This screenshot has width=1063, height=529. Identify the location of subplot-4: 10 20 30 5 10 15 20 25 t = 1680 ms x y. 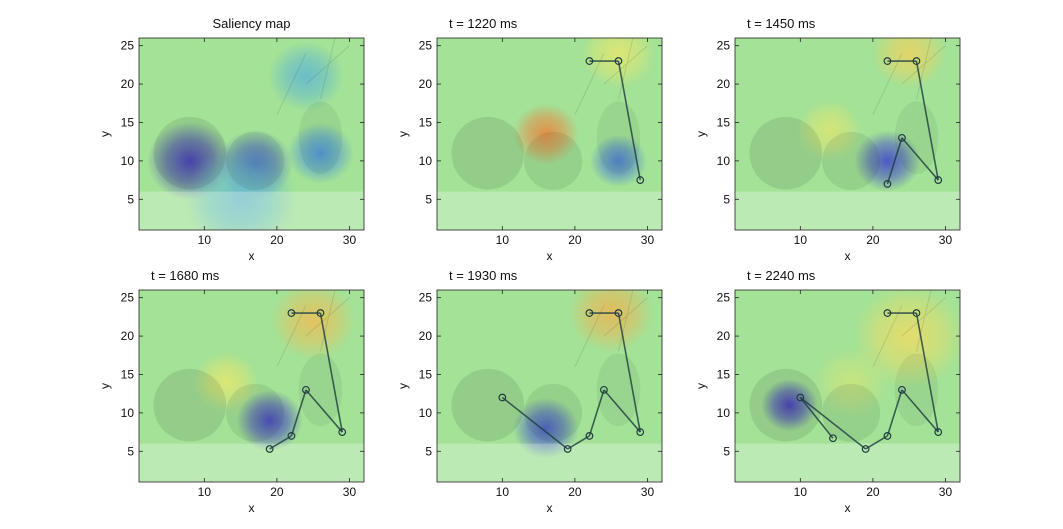
(231, 391).